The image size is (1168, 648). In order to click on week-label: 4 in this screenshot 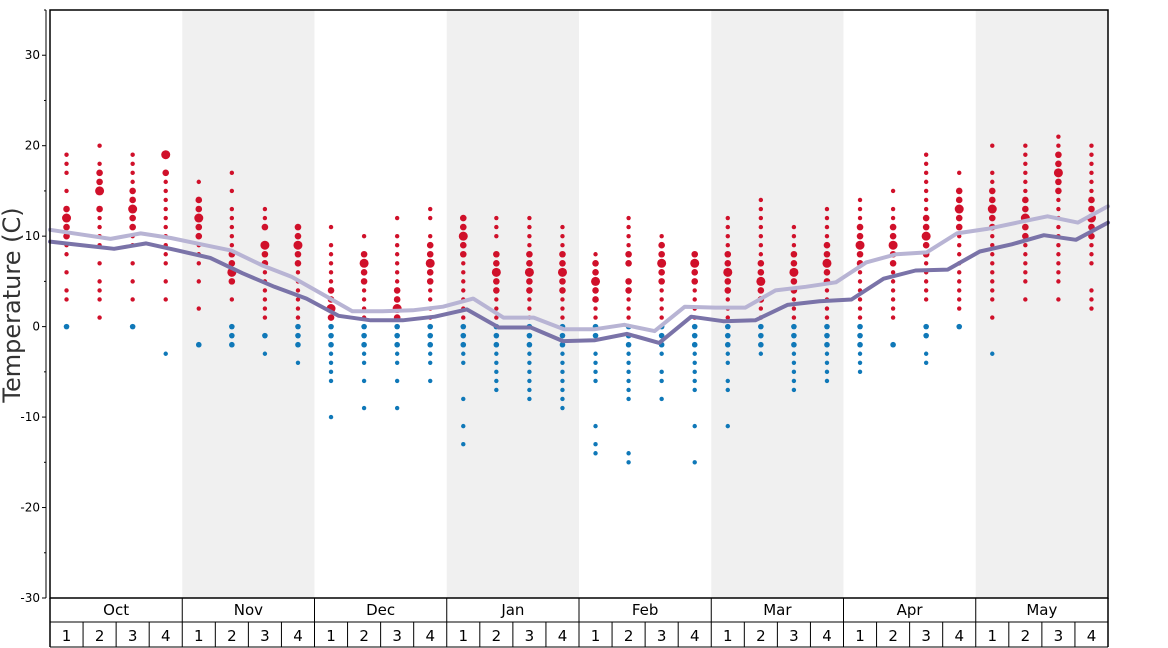, I will do `click(827, 636)`.